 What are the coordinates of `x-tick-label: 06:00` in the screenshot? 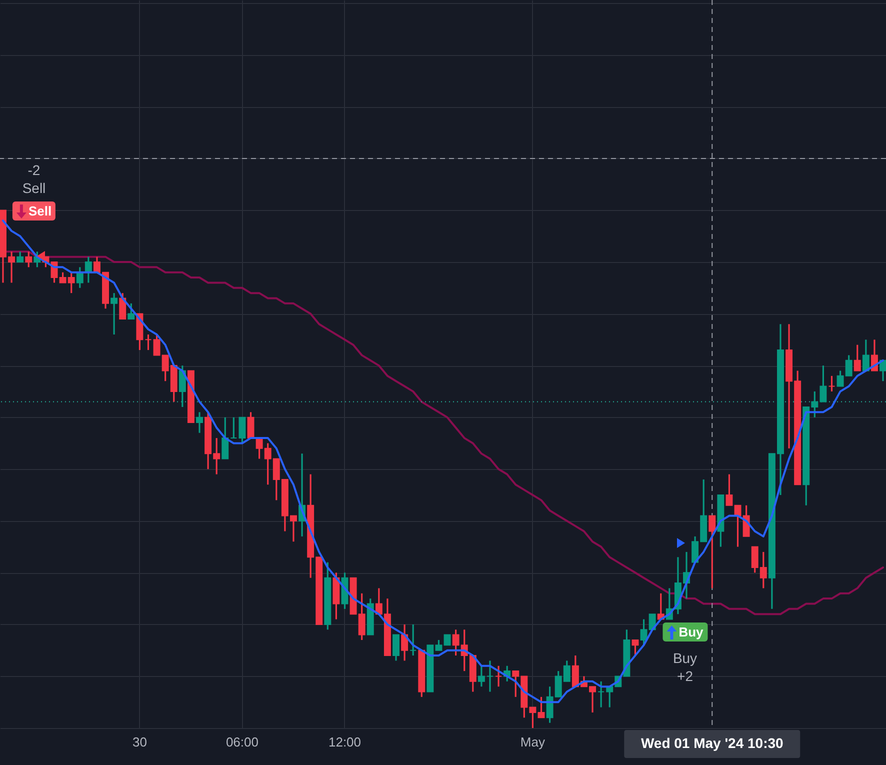 It's located at (242, 742).